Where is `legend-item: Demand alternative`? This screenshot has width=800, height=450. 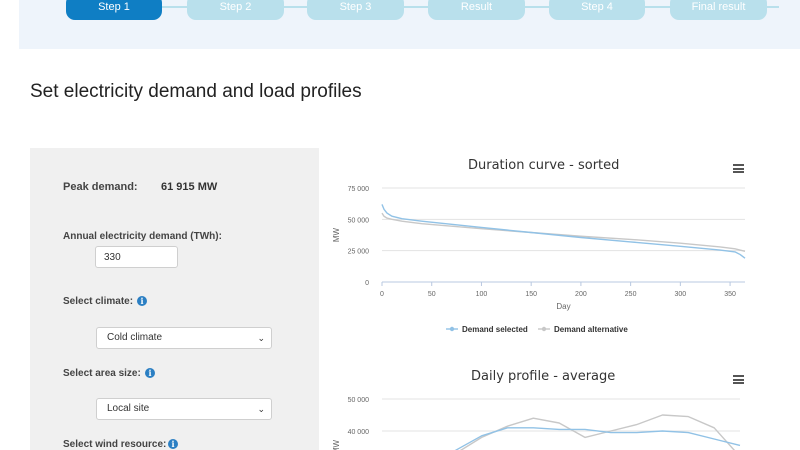
legend-item: Demand alternative is located at coordinates (591, 329).